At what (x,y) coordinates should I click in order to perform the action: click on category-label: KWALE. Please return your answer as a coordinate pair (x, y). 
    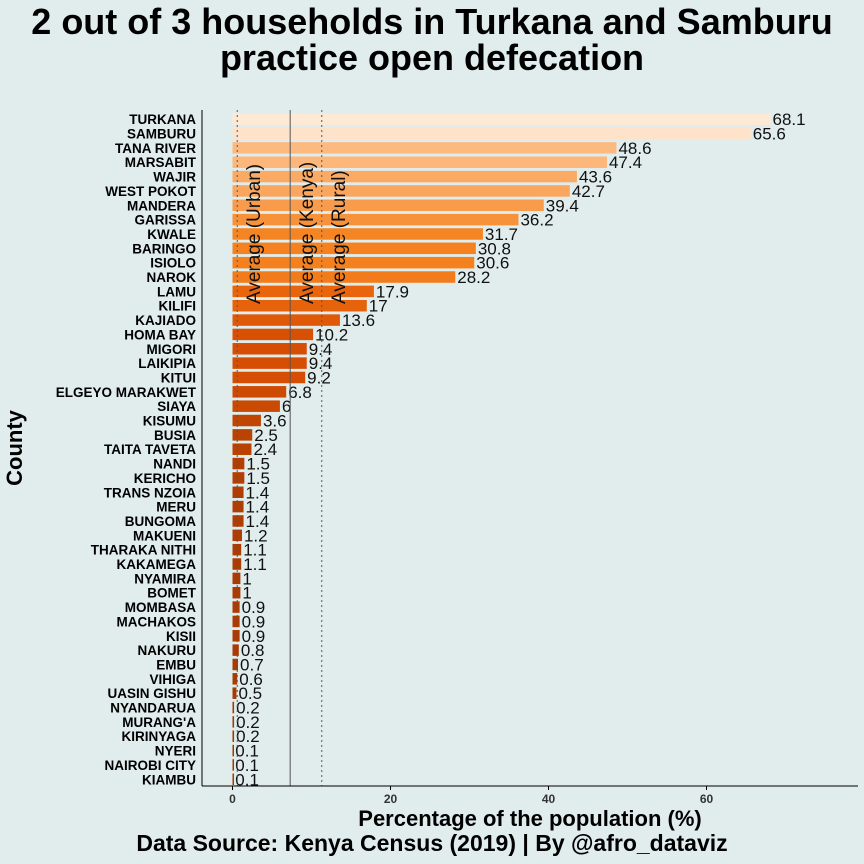
    Looking at the image, I should click on (171, 234).